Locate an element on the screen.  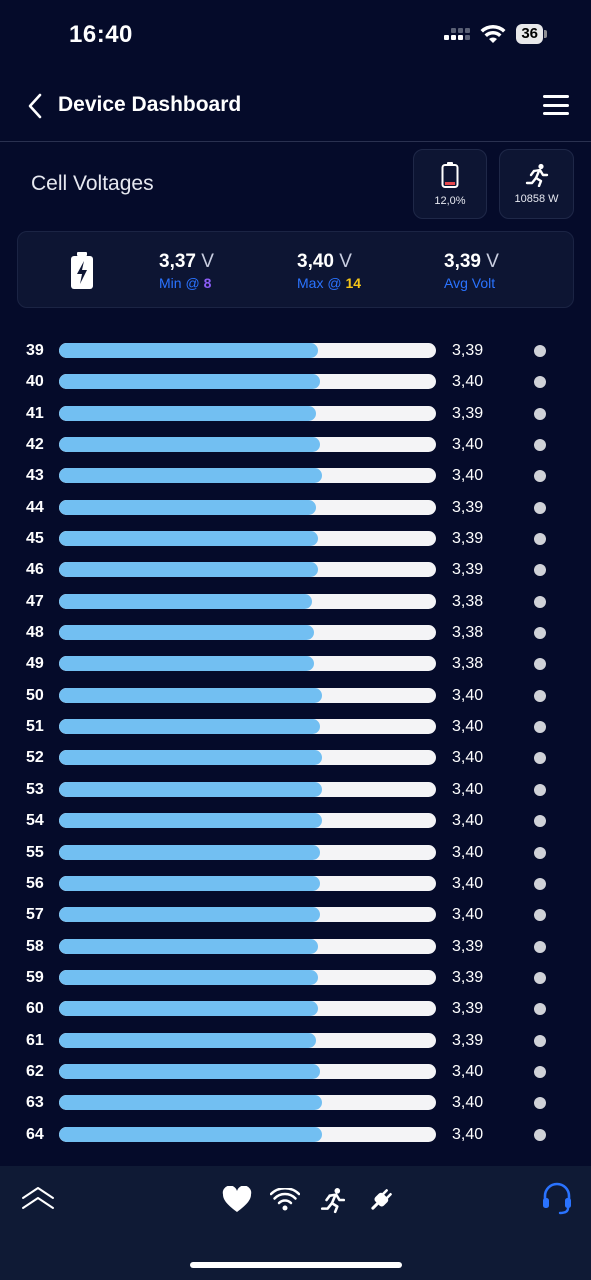
cell-index: 58 is located at coordinates (35, 946).